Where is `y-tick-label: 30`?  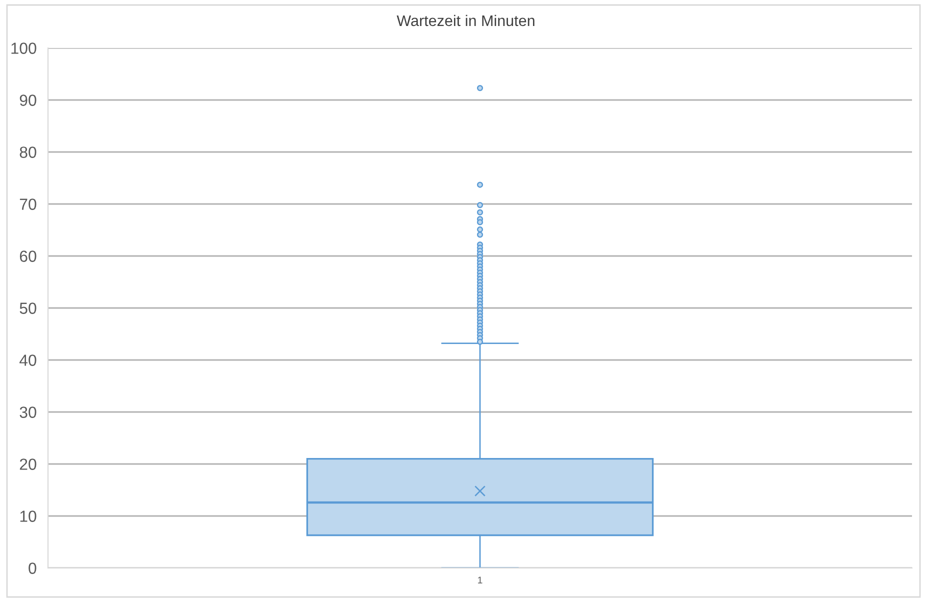
y-tick-label: 30 is located at coordinates (28, 412).